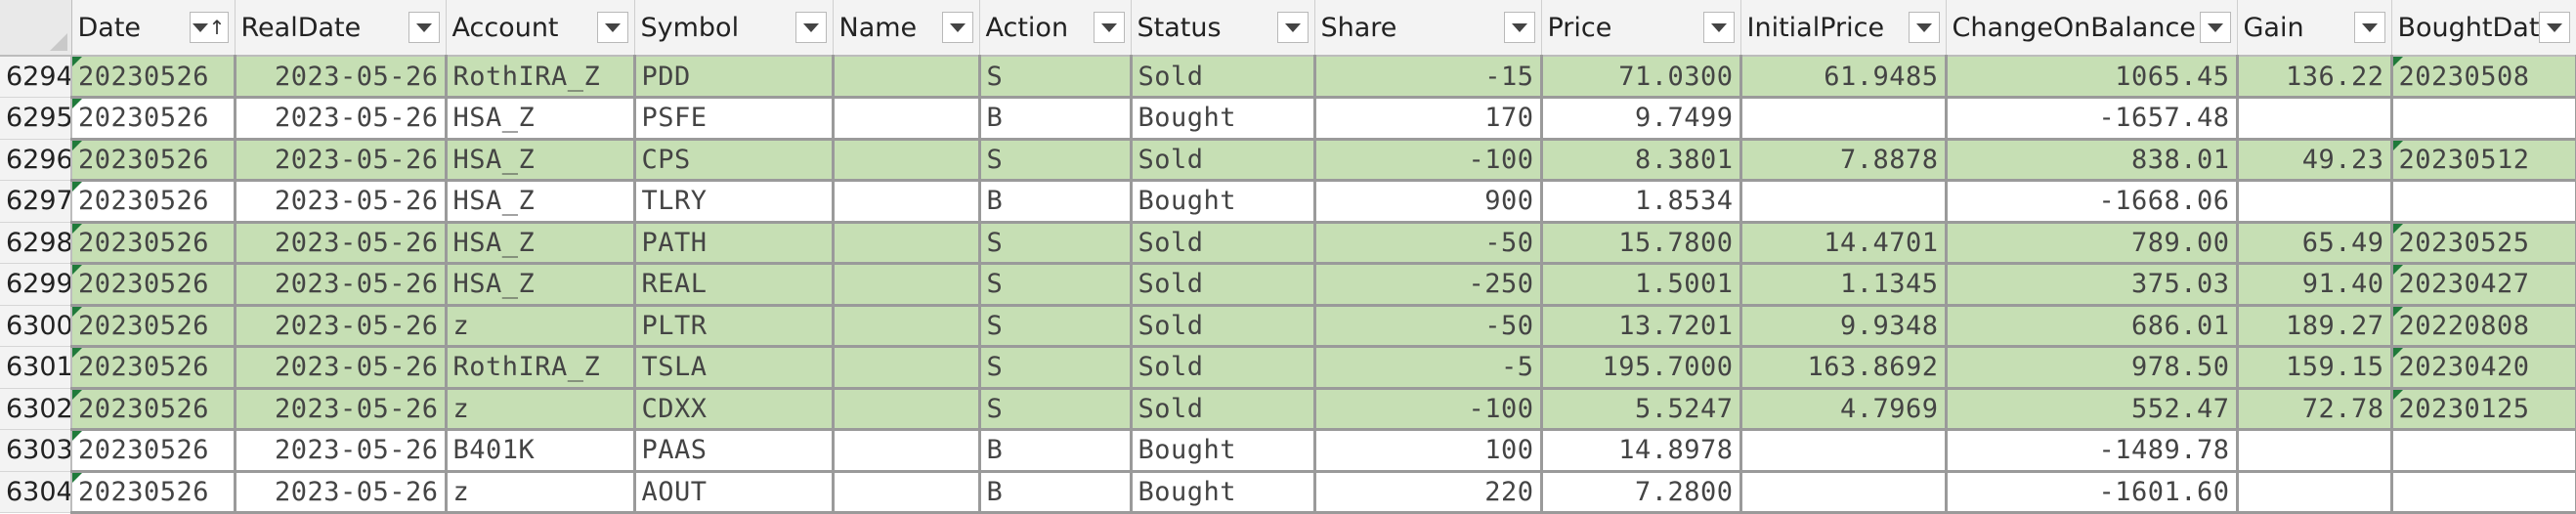  I want to click on cell-boughtdate: 20230508, so click(2484, 77).